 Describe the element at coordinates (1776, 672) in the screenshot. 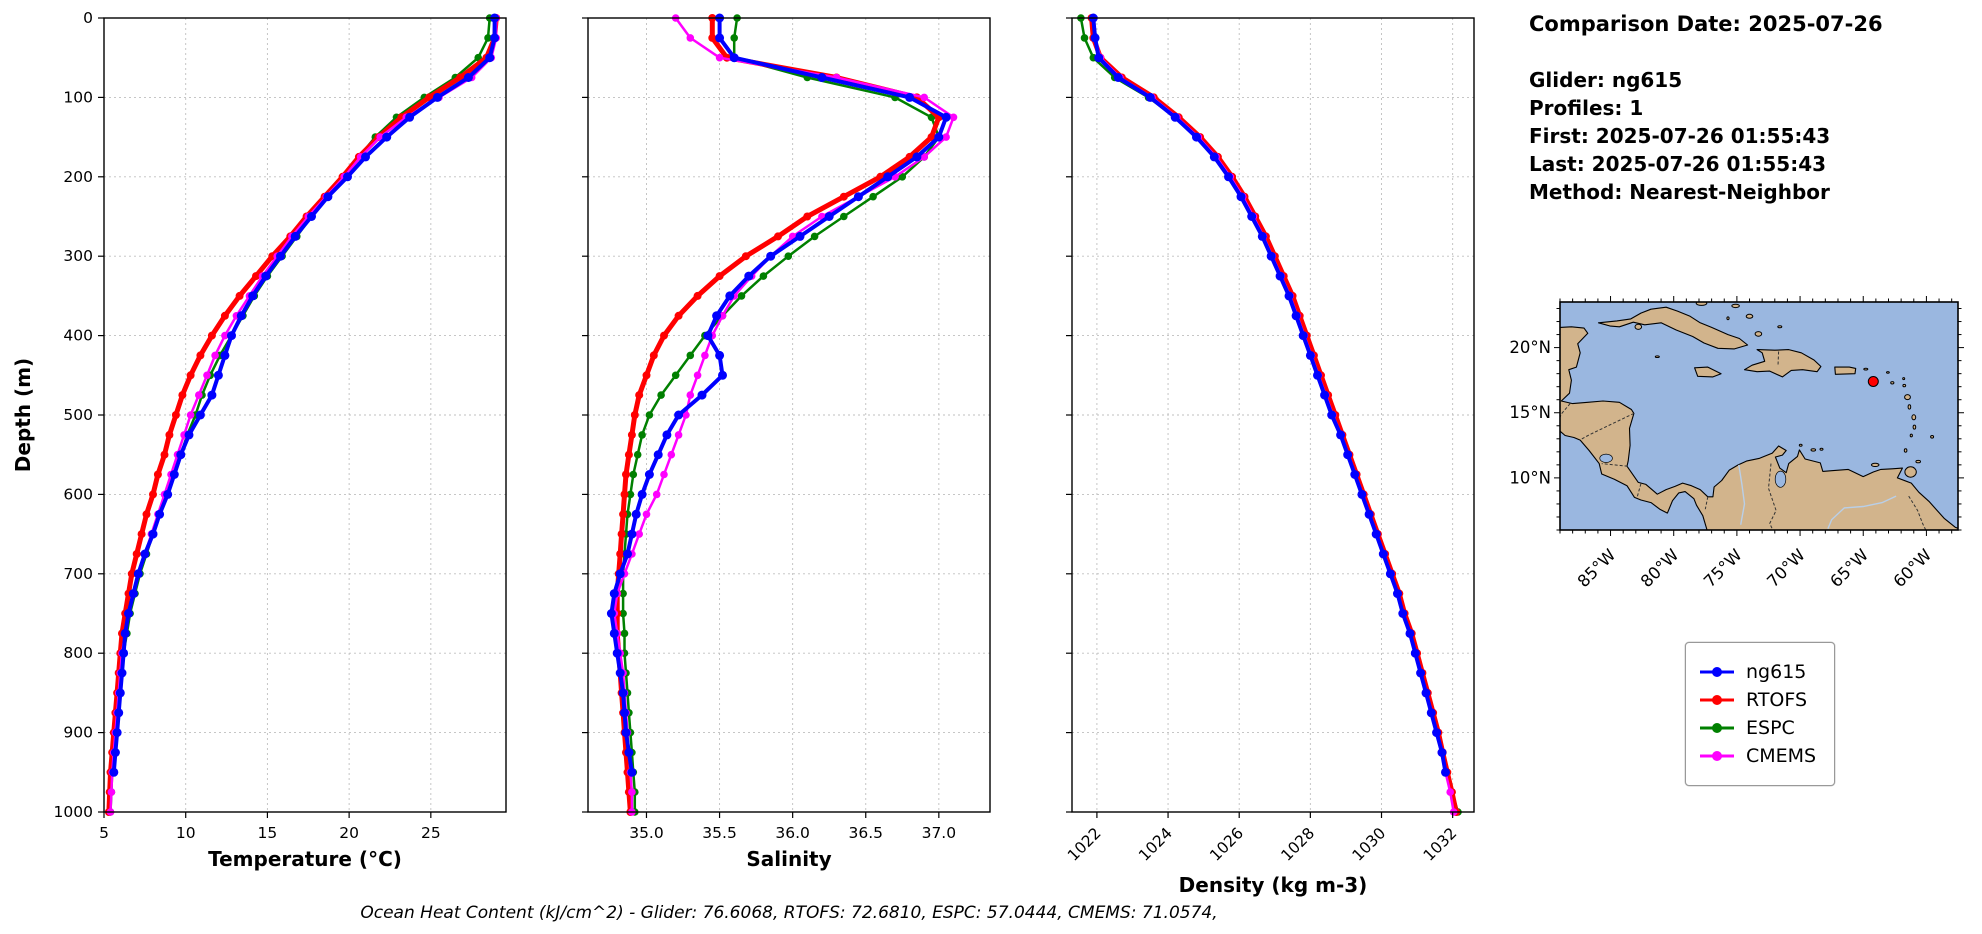

I see `legend-label: ng615` at that location.